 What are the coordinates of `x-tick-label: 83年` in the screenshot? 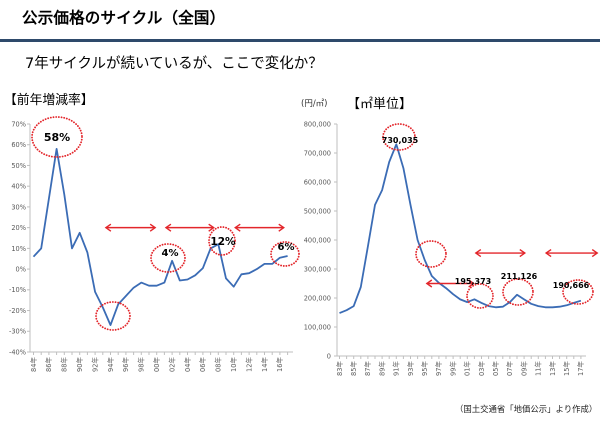 It's located at (339, 368).